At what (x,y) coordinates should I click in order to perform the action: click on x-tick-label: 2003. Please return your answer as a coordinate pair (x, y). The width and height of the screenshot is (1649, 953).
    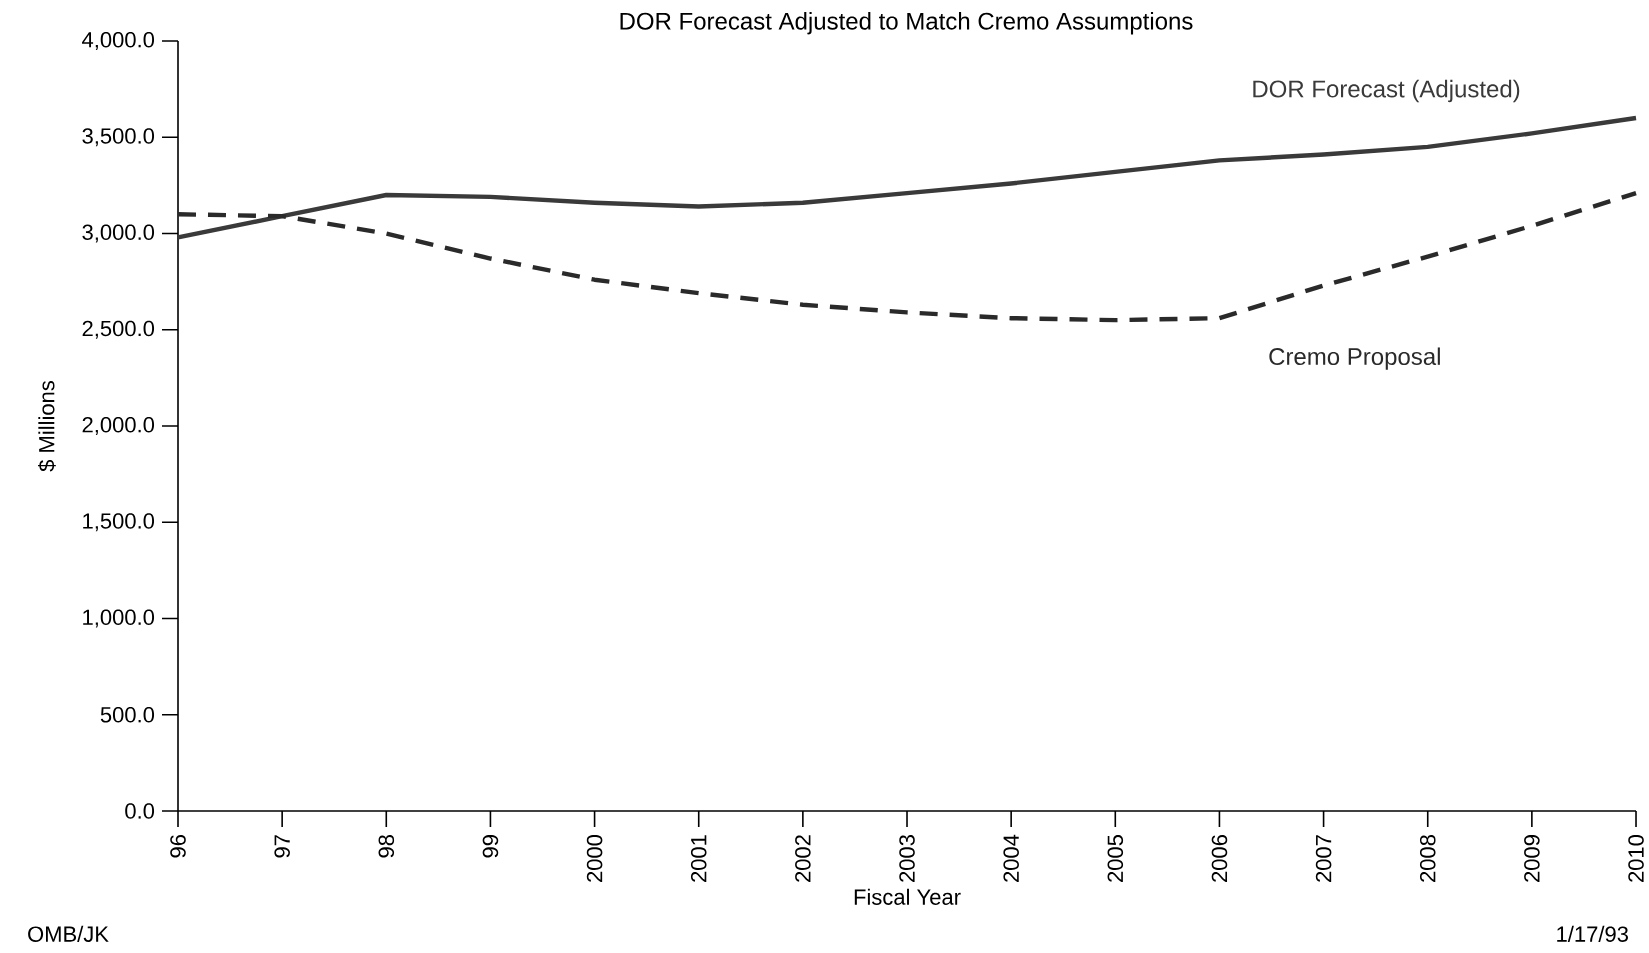
    Looking at the image, I should click on (907, 858).